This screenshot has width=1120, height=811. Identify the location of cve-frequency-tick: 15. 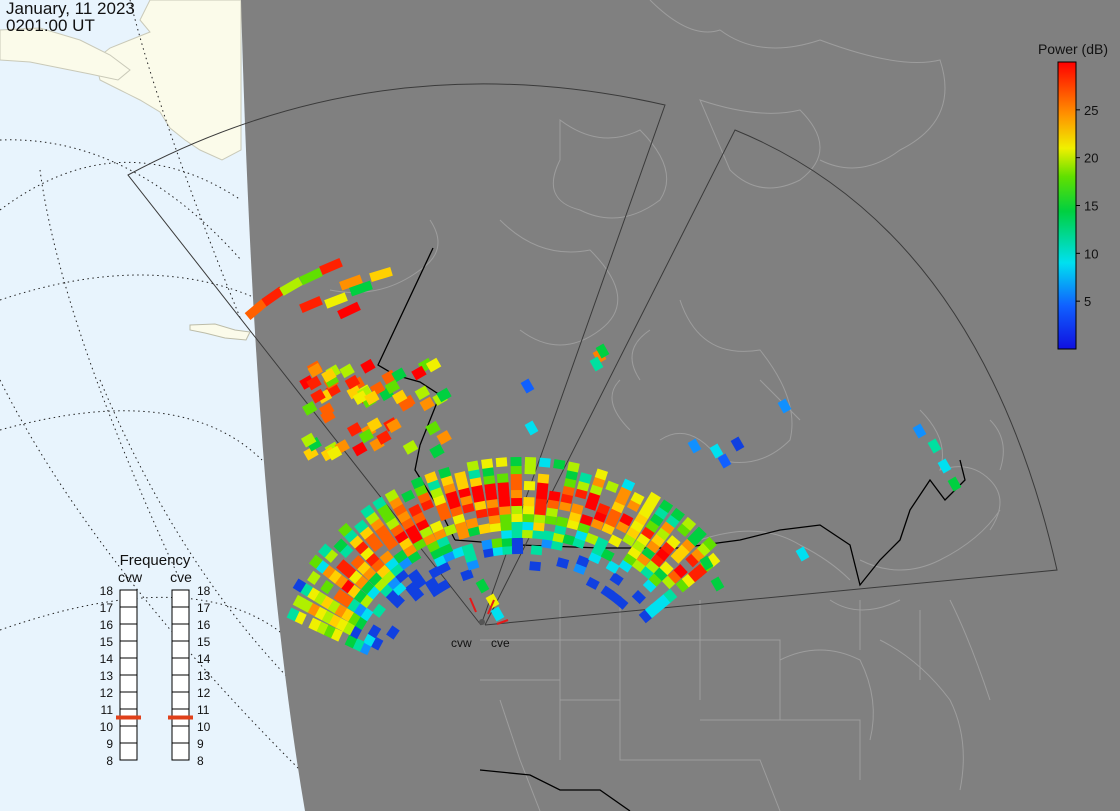
(204, 642).